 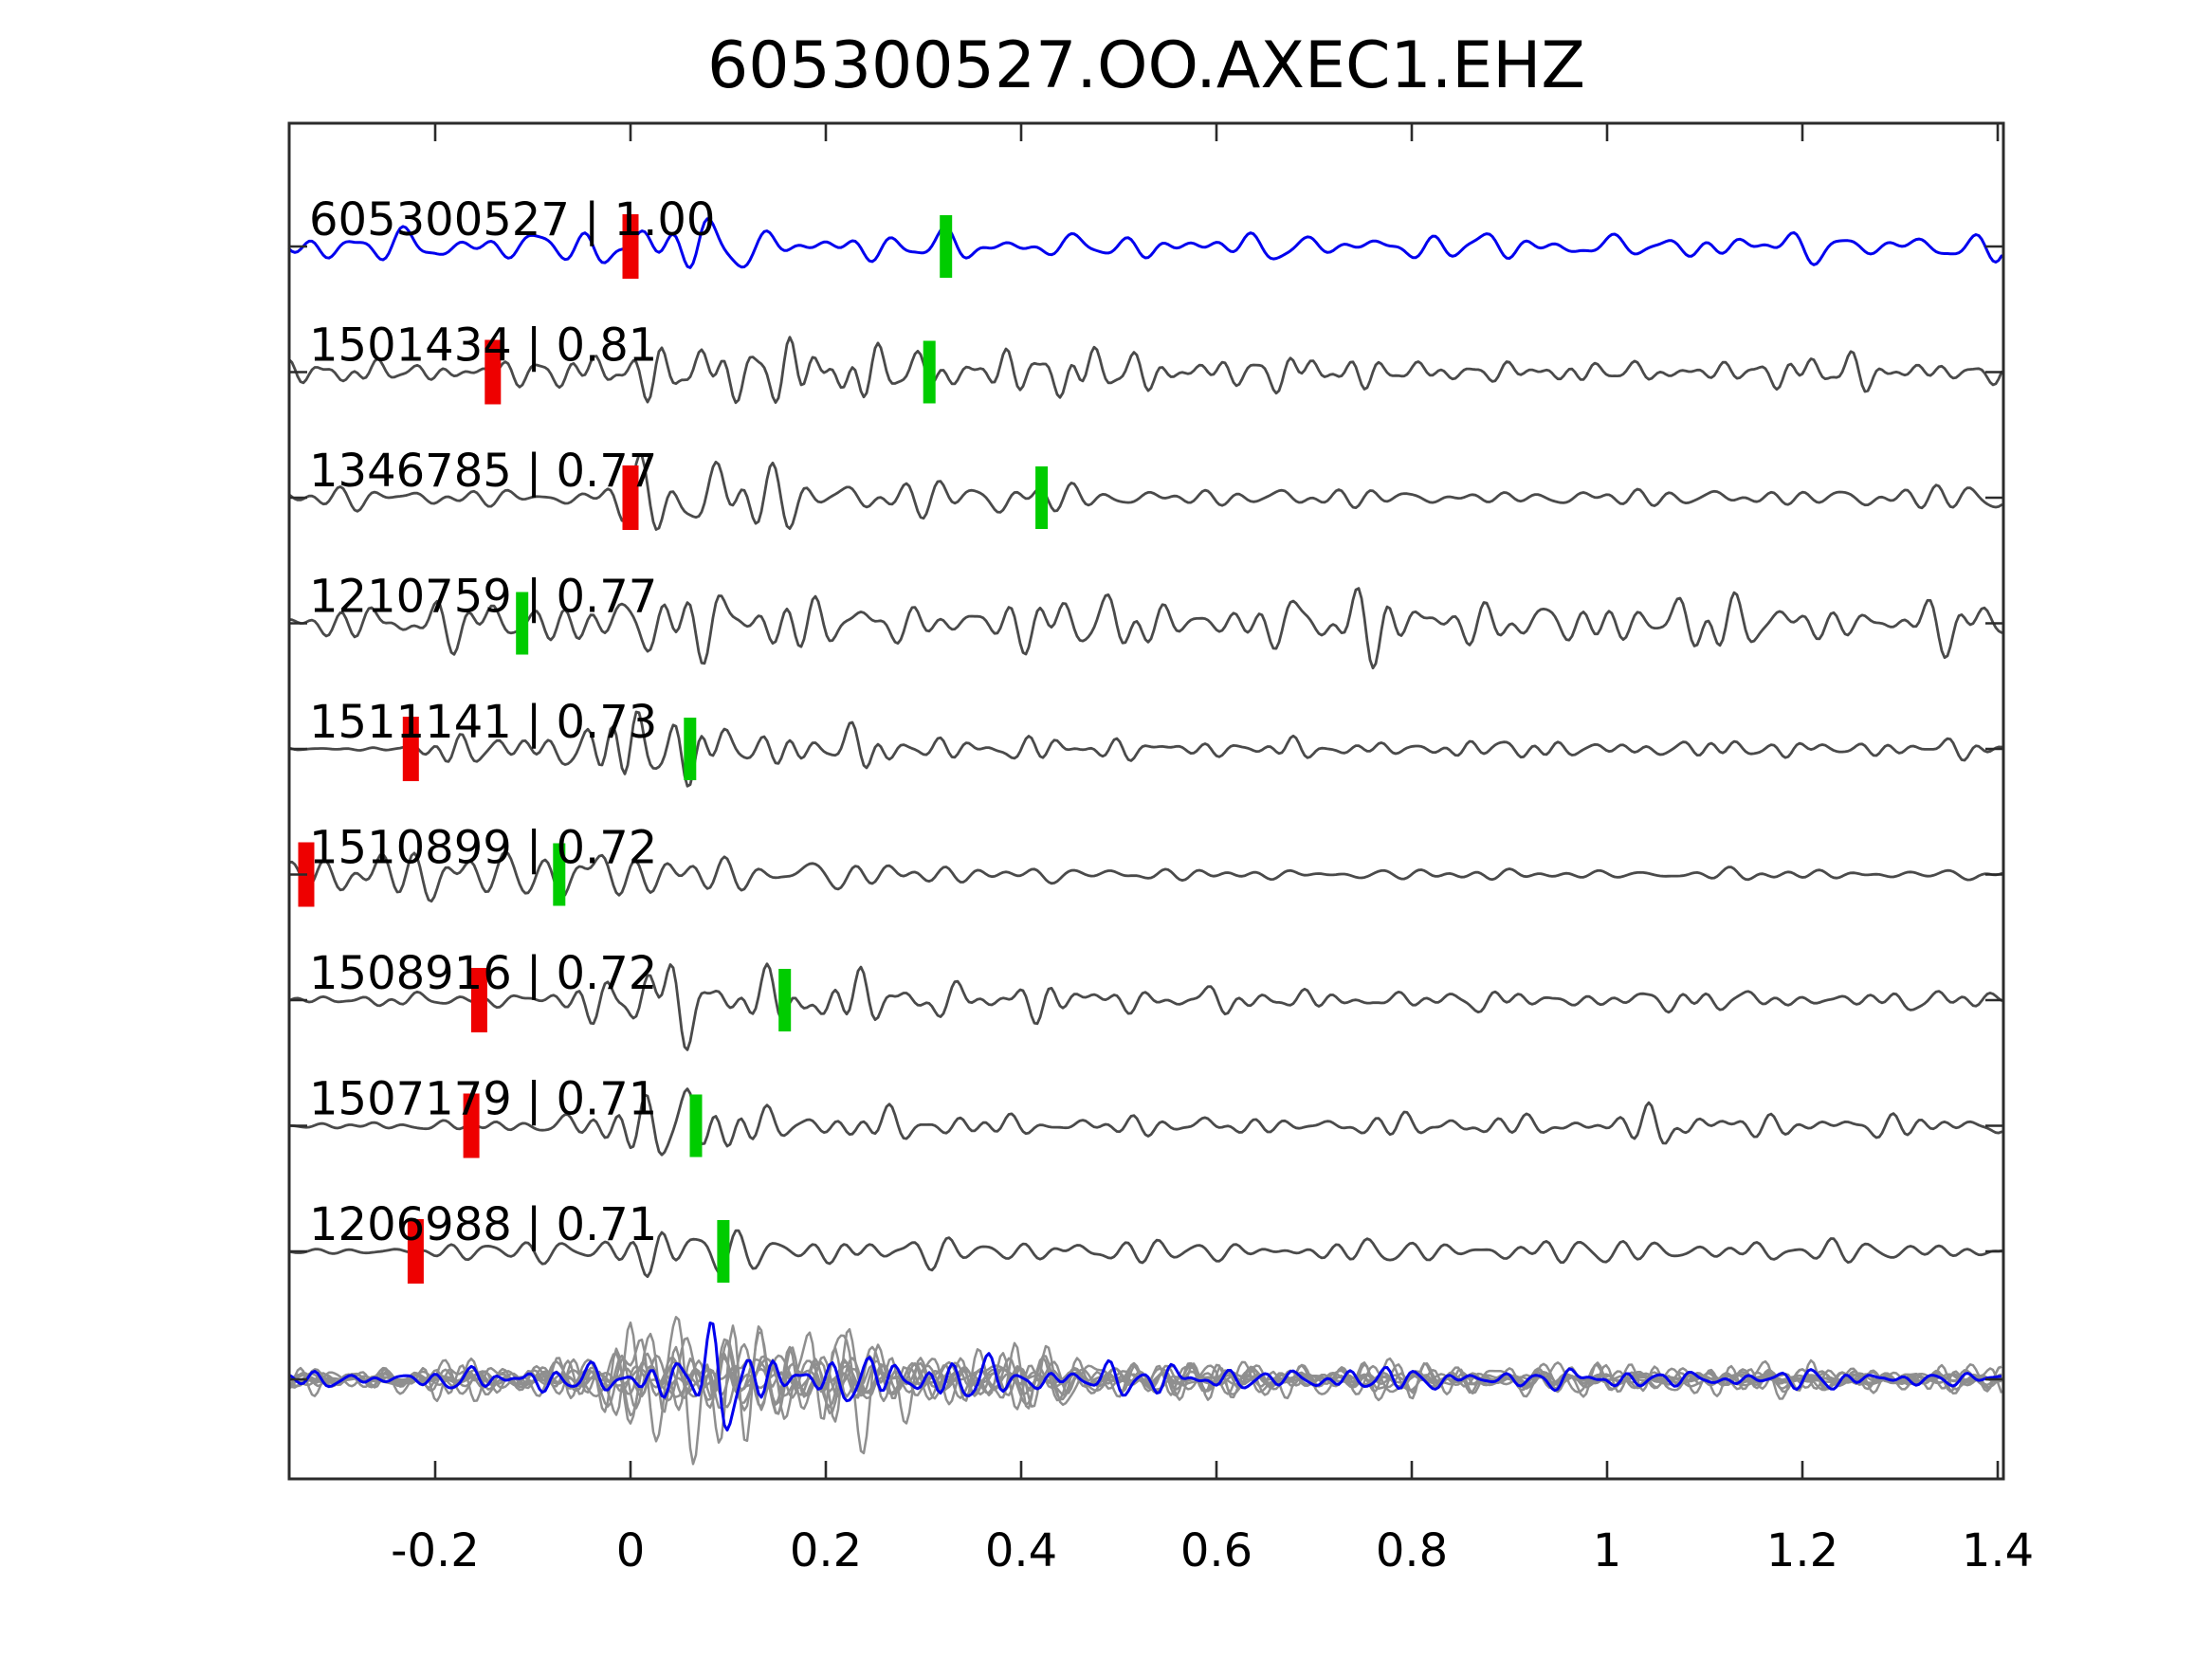 I want to click on x-tick-label: 1, so click(x=1607, y=1550).